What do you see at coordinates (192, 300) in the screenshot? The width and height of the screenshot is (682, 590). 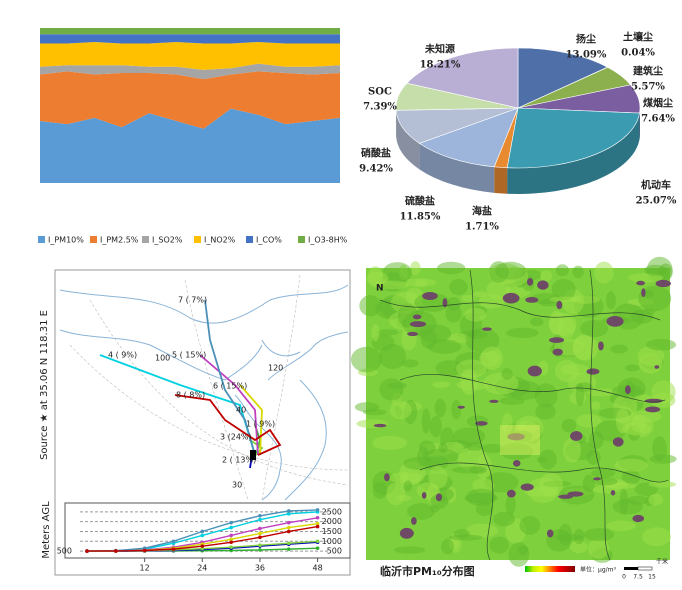 I see `trajectory-label: 7 ( 7%)` at bounding box center [192, 300].